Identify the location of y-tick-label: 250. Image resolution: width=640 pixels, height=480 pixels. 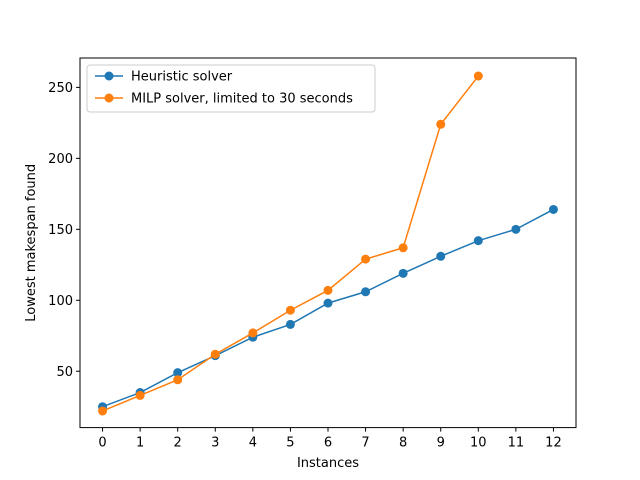
(60, 88).